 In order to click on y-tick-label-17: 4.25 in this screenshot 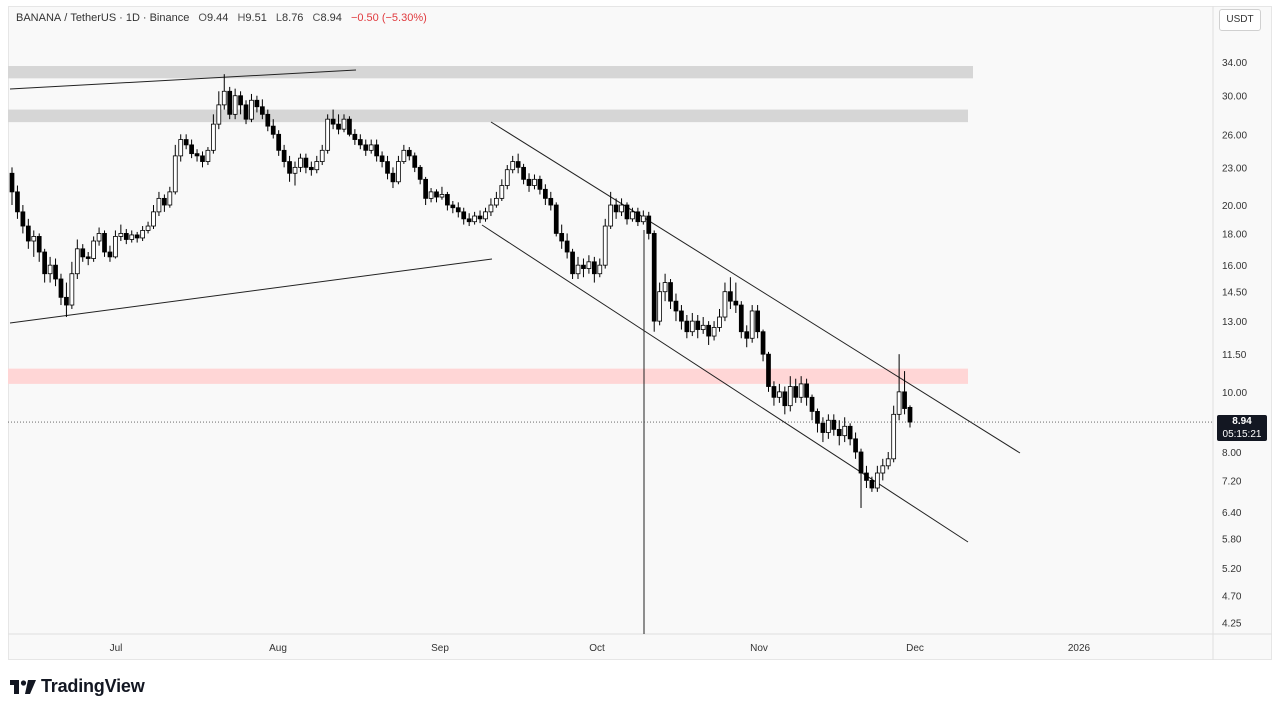, I will do `click(1232, 623)`.